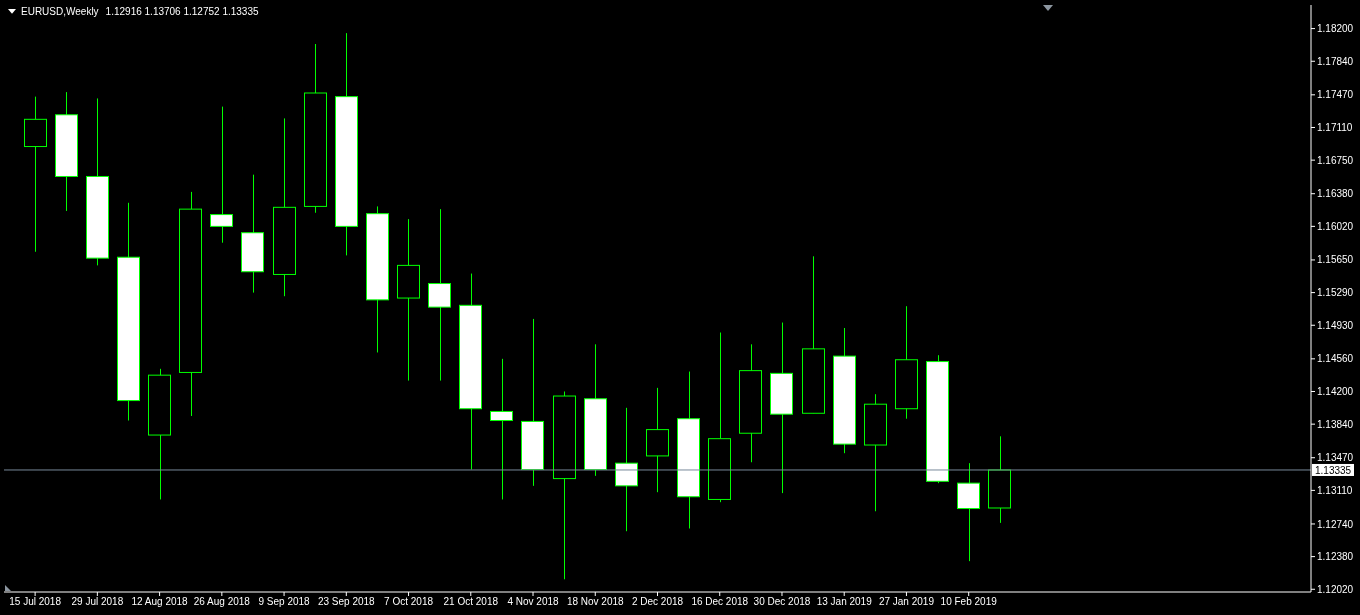 The width and height of the screenshot is (1360, 615). I want to click on x-tick-label: 10 Feb 2019, so click(969, 602).